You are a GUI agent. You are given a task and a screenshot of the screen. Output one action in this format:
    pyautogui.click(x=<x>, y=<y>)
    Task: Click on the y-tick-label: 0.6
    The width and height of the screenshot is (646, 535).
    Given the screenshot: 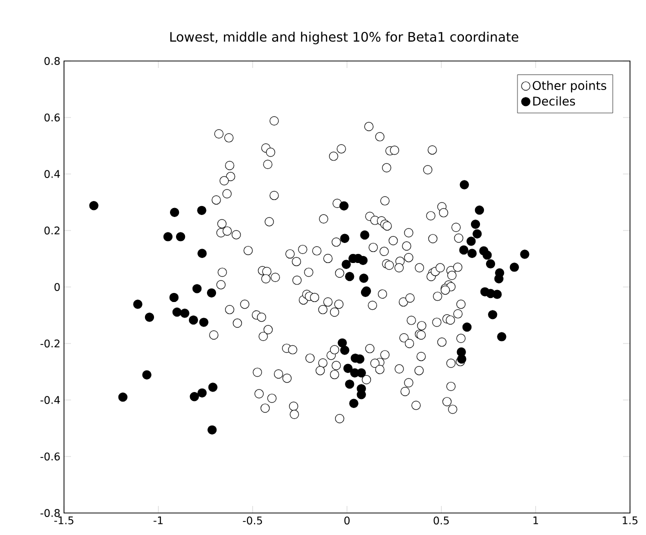 What is the action you would take?
    pyautogui.click(x=52, y=118)
    